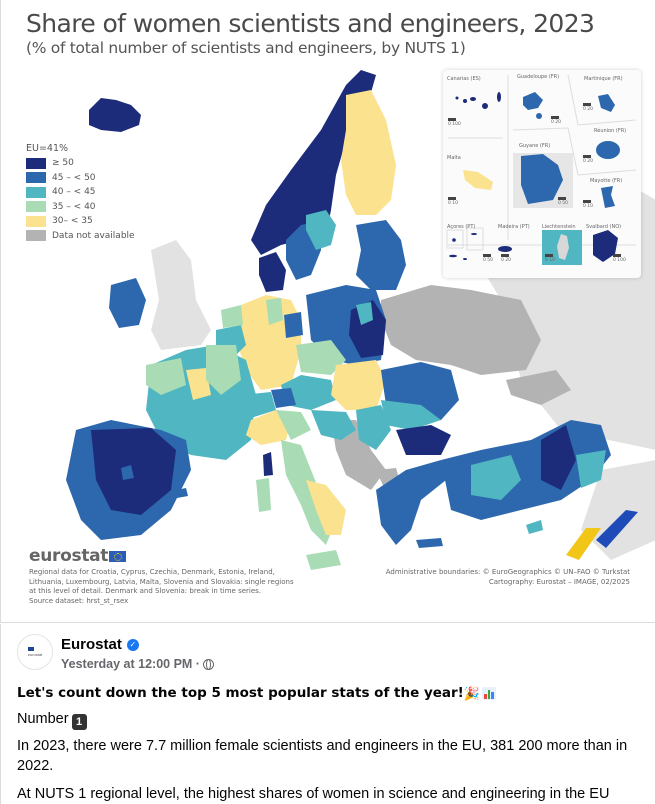 The width and height of the screenshot is (655, 804). I want to click on inset-label: Martinique (FR), so click(603, 79).